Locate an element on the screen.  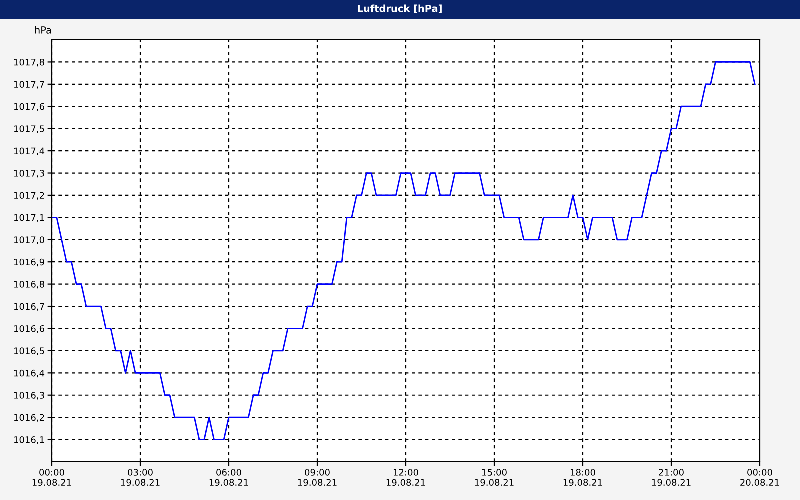
x-tick-label: 09:00 19.08.21 is located at coordinates (317, 477).